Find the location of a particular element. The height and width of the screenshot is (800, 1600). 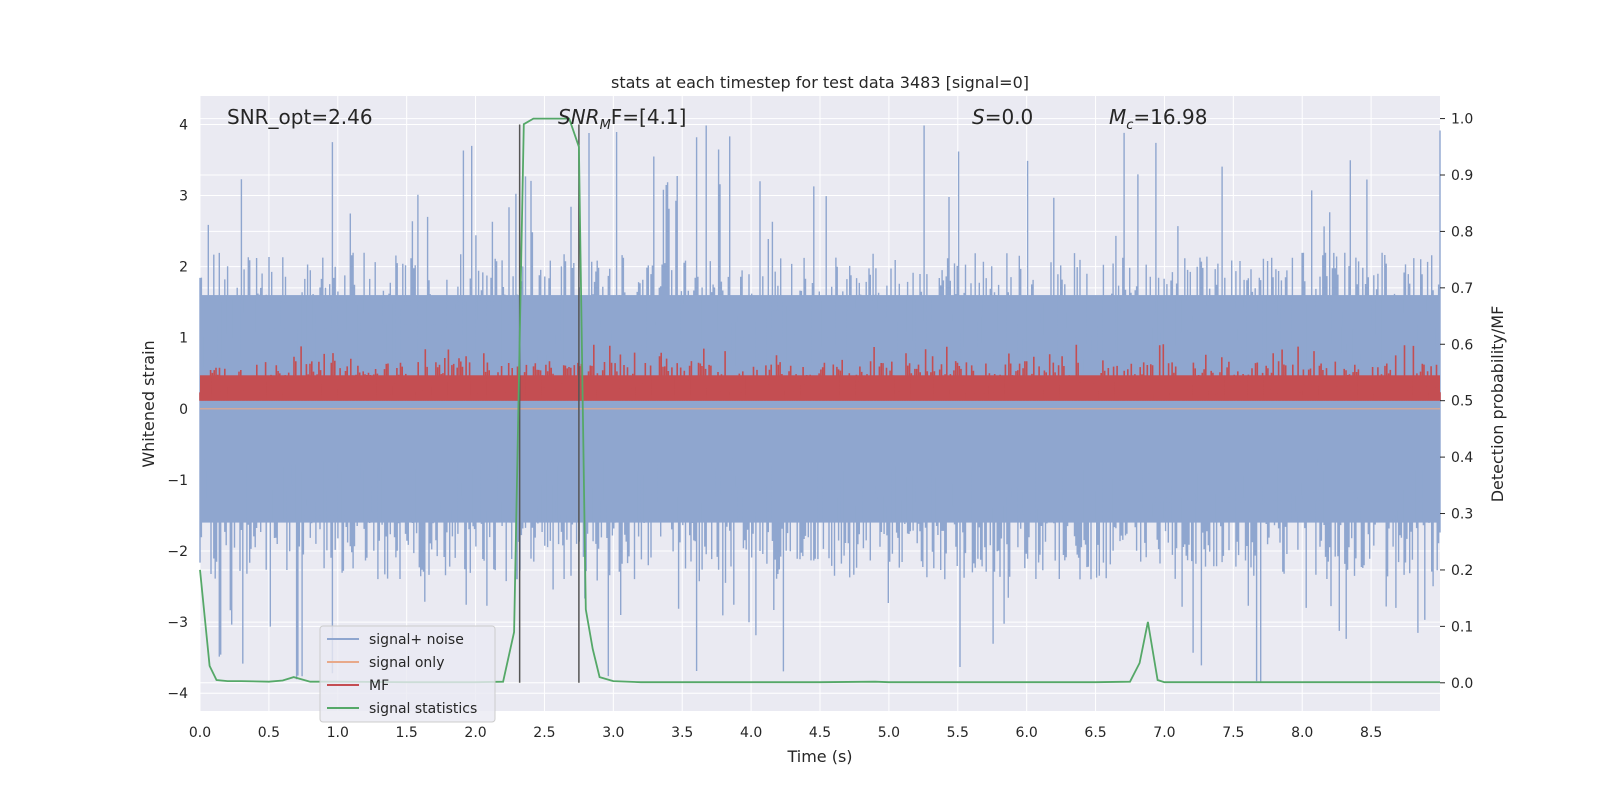

y-tick-label-right: 0.1 is located at coordinates (1462, 627).